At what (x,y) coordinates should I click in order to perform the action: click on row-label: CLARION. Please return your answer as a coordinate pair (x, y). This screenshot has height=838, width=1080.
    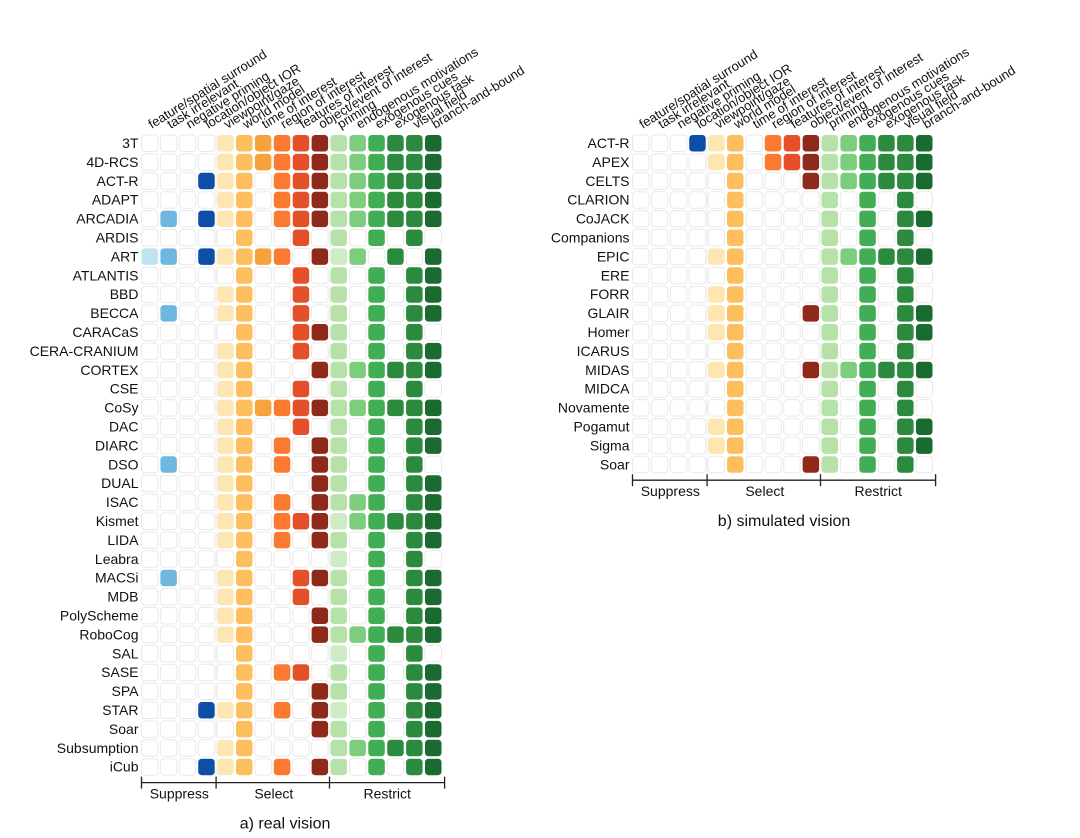
    Looking at the image, I should click on (598, 200).